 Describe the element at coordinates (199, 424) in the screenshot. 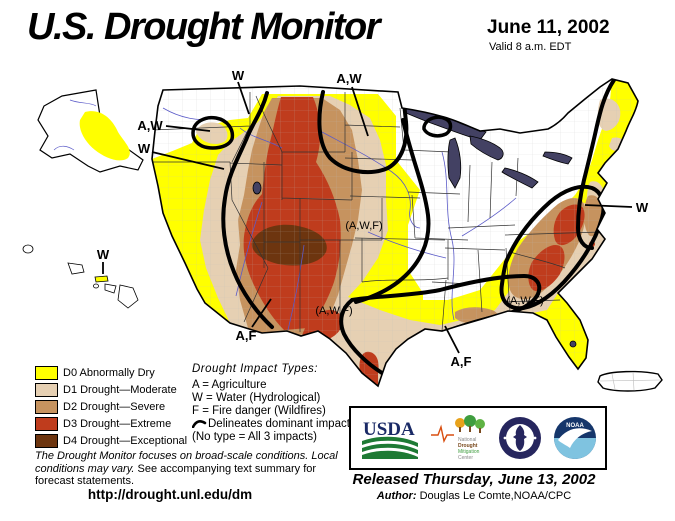

I see `delineation-curve-icon` at that location.